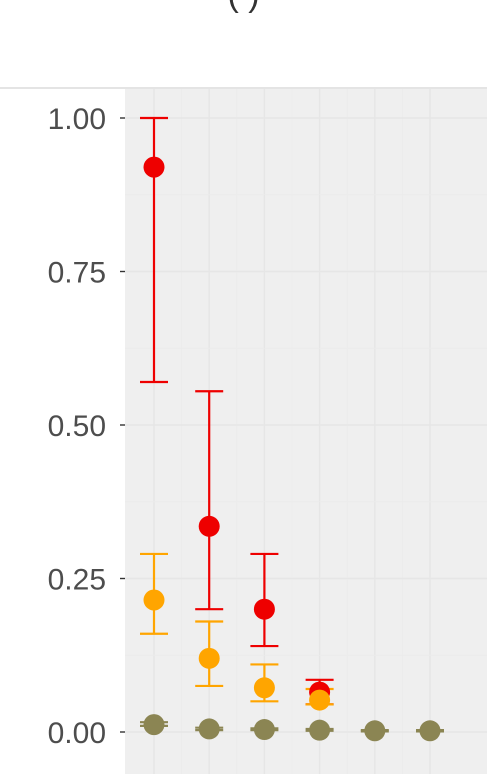 This screenshot has width=487, height=779. I want to click on chart-title-fragment: ( ), so click(243, 11).